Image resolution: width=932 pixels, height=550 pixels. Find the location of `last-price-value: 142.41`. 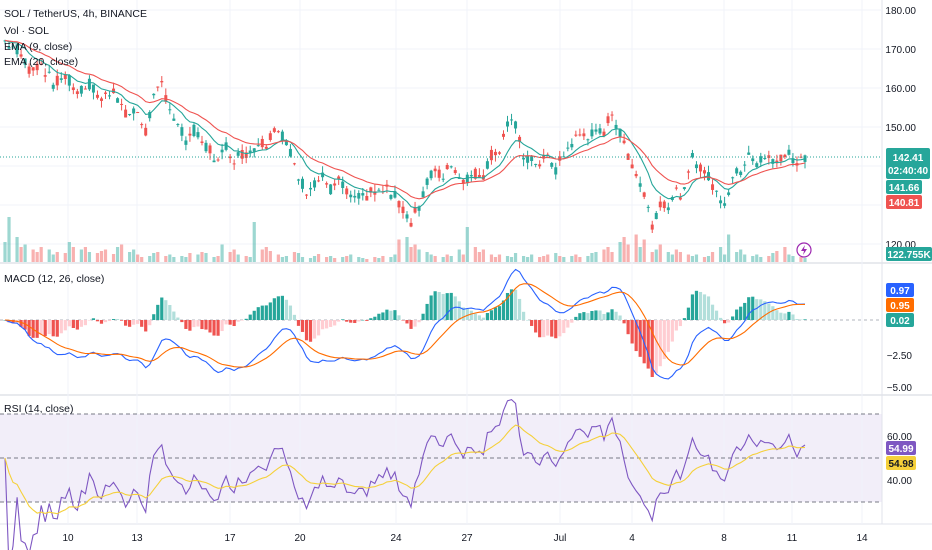

last-price-value: 142.41 is located at coordinates (908, 158).